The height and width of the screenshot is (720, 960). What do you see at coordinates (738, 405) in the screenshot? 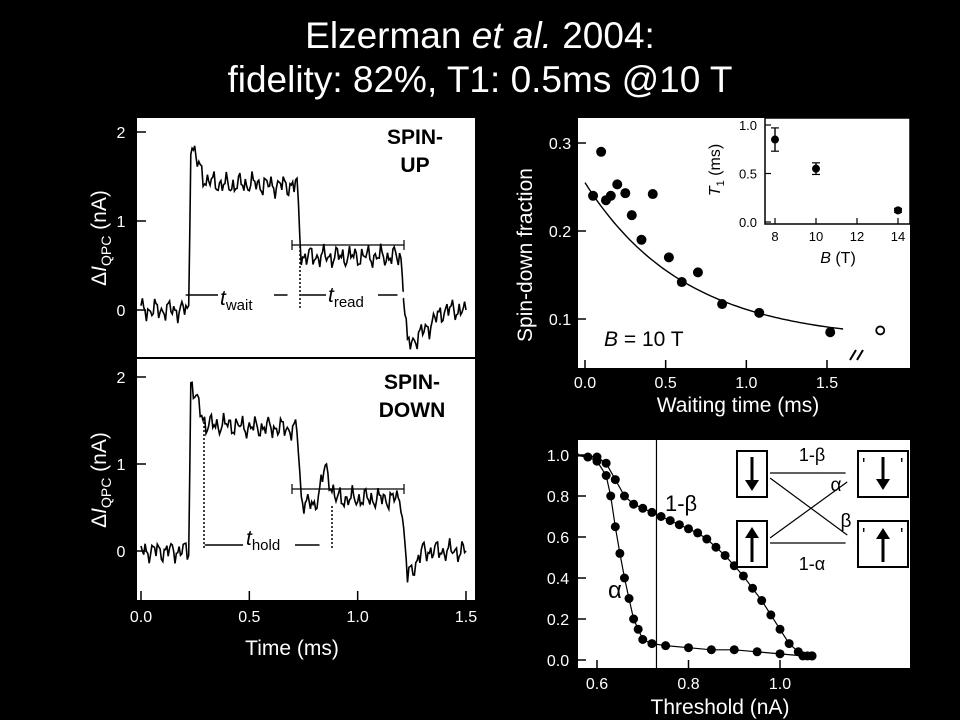
I see `decay-xlabel: Waiting time (ms)` at bounding box center [738, 405].